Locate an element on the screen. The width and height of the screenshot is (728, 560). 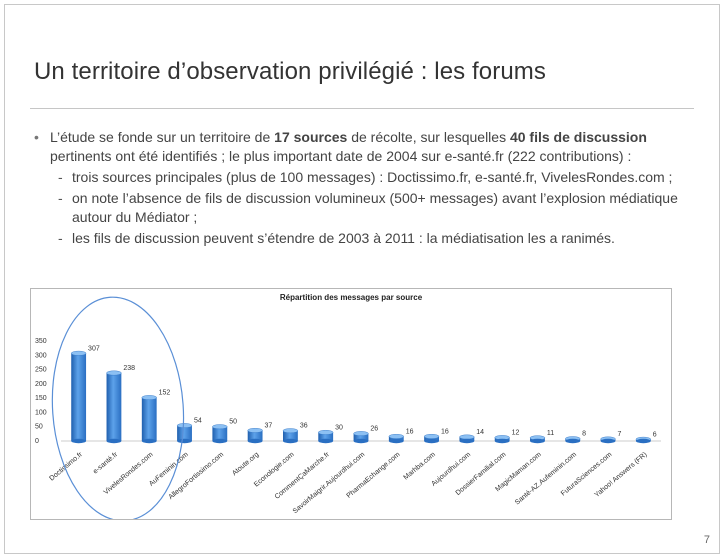
bar-value-label: 6 is located at coordinates (655, 434).